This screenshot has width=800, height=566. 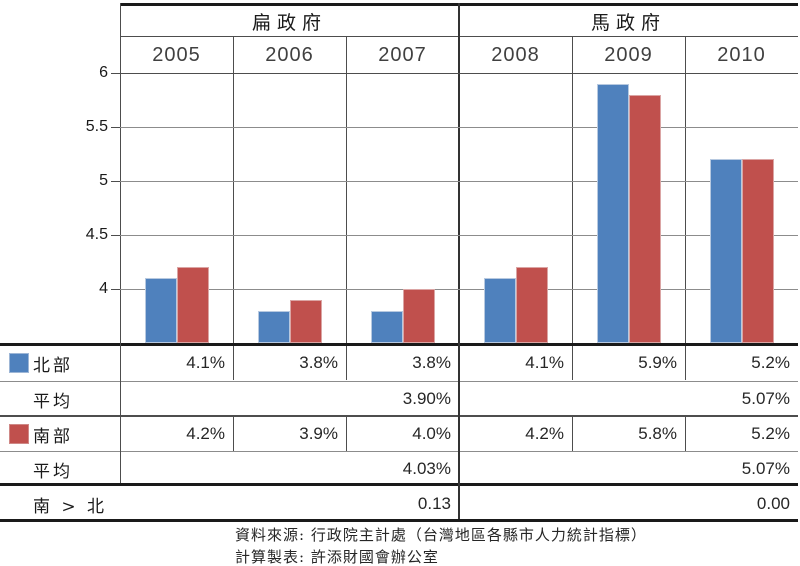 I want to click on row-label: 南部, so click(x=53, y=436).